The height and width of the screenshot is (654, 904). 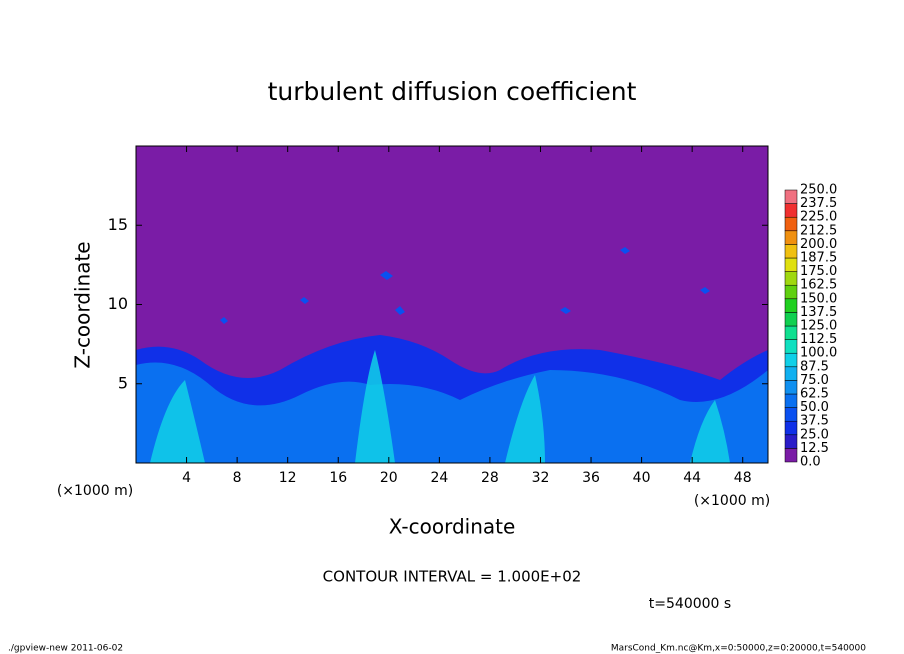 What do you see at coordinates (814, 421) in the screenshot?
I see `colorbar-label: 37.5` at bounding box center [814, 421].